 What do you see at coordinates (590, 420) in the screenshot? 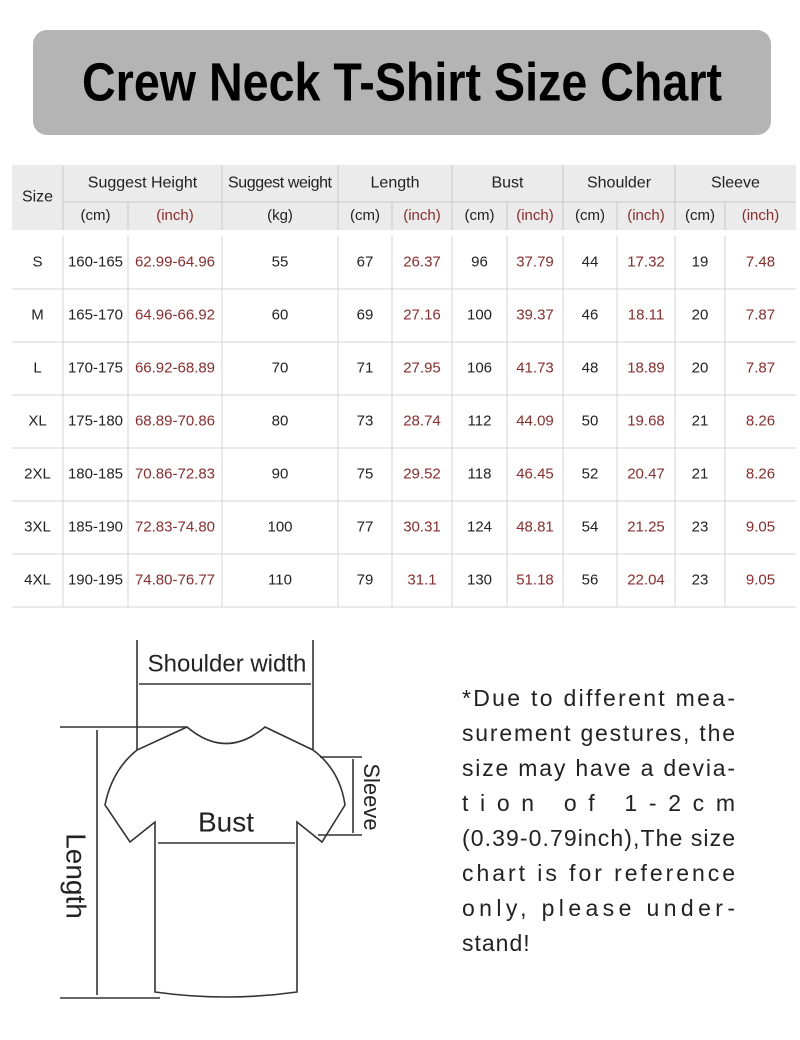
I see `table-cell: 50` at bounding box center [590, 420].